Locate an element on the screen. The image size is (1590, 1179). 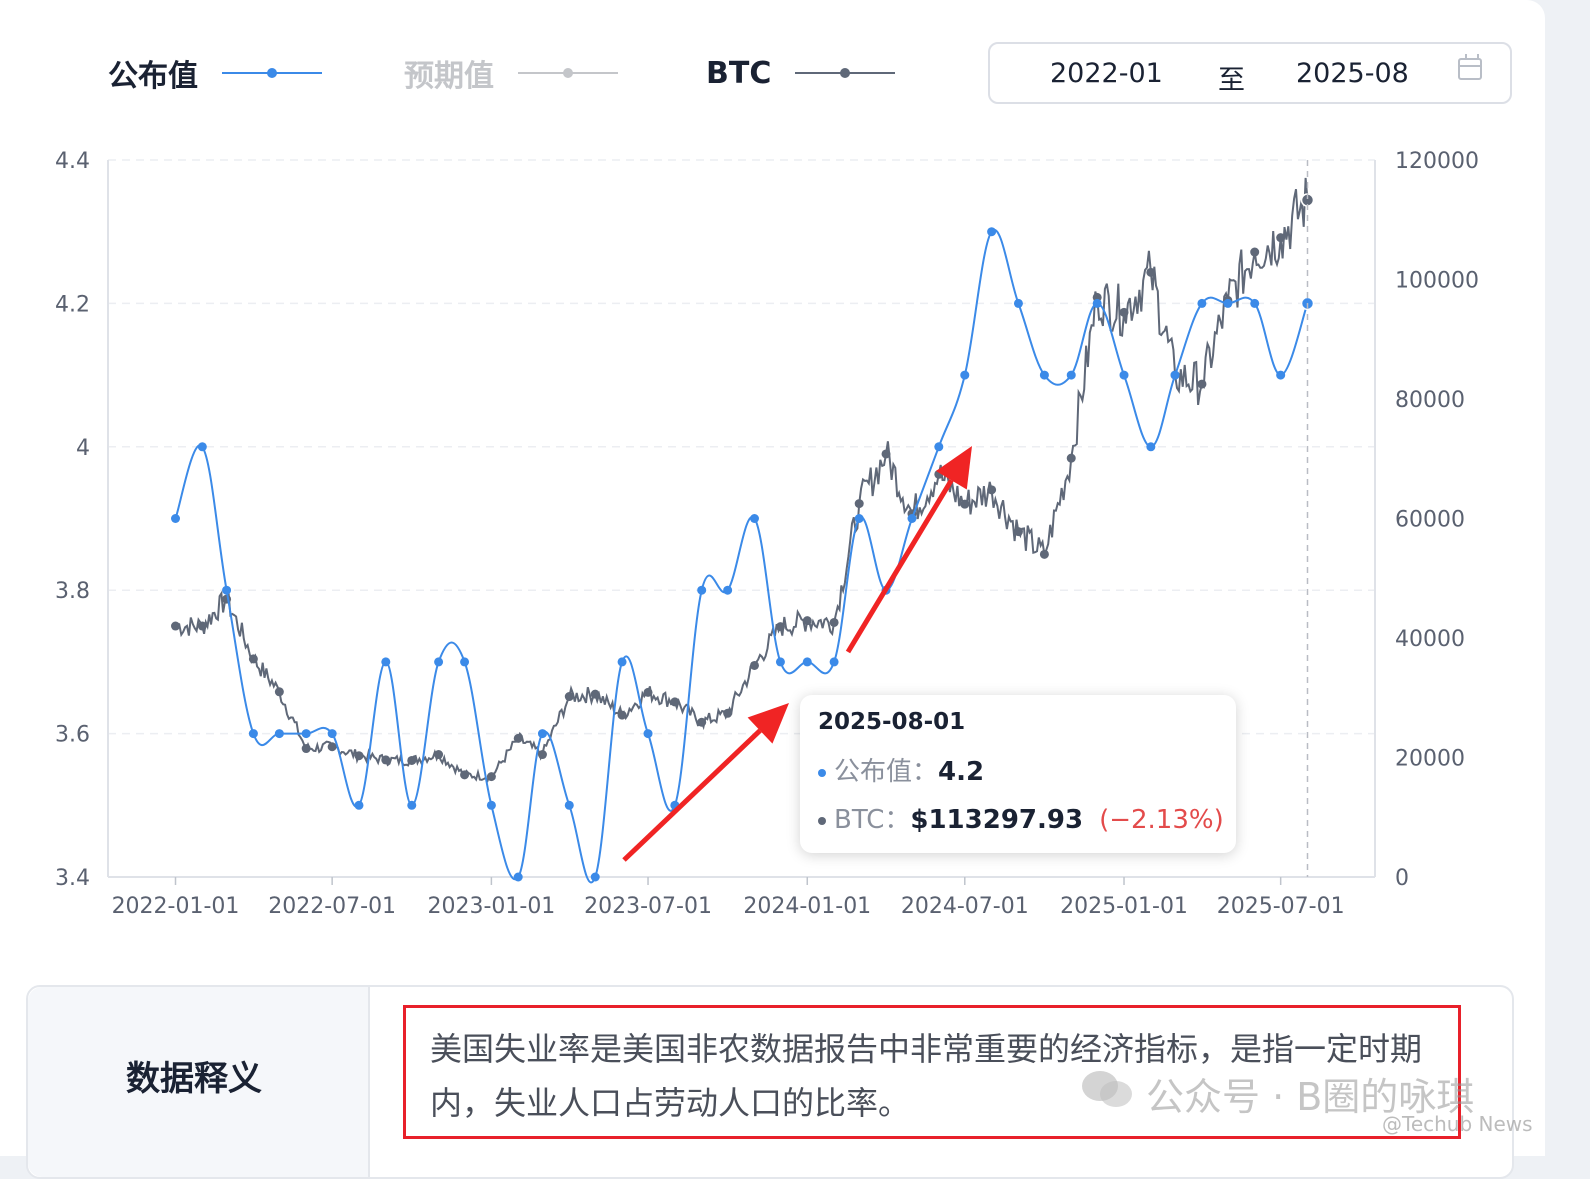
legend-symbol-published is located at coordinates (272, 73).